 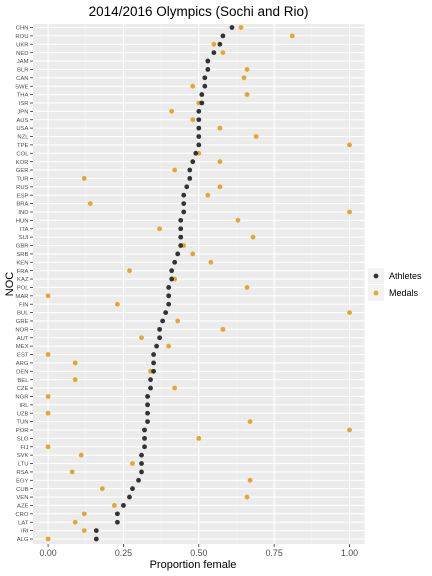 What do you see at coordinates (22, 247) in the screenshot?
I see `y-tick-label: GBR` at bounding box center [22, 247].